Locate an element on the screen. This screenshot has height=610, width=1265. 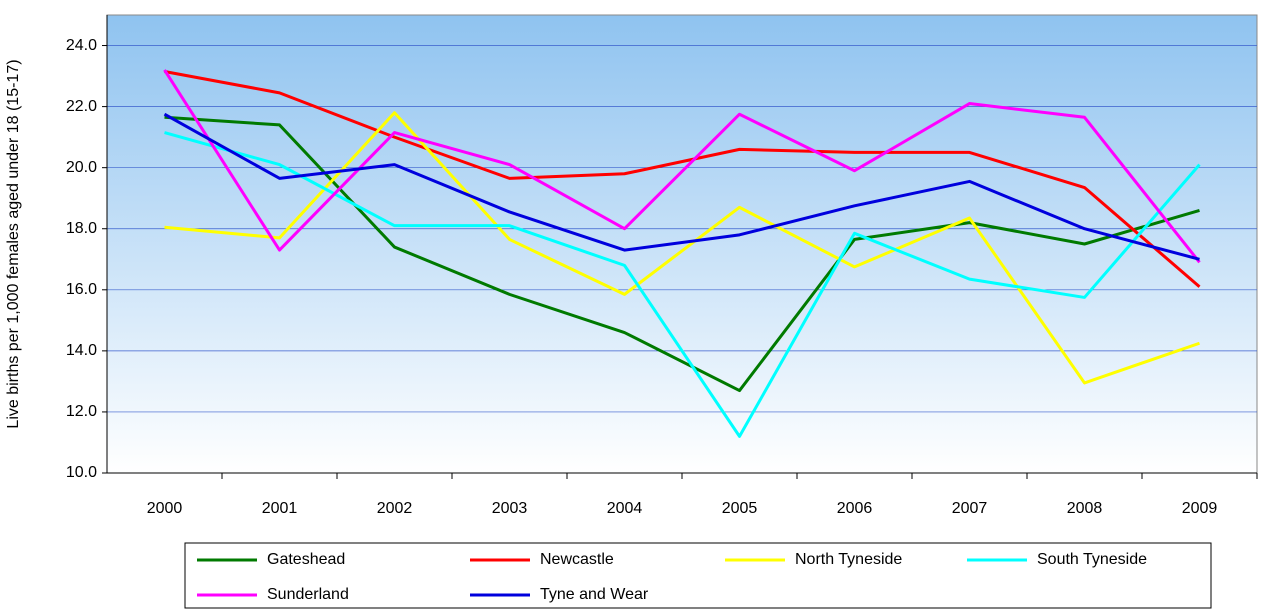
y-tick-label: 14.0 is located at coordinates (81, 350).